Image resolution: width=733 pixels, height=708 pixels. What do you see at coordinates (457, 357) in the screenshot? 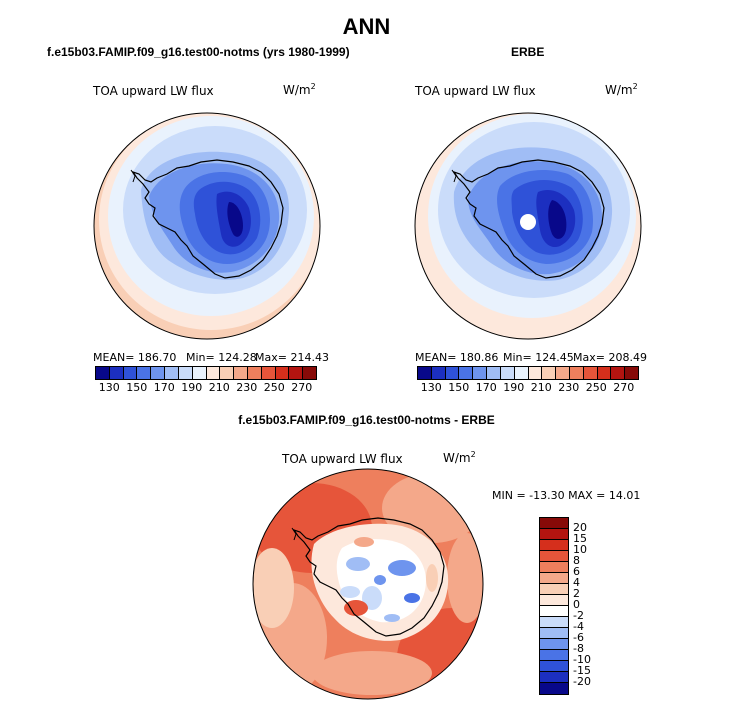
I see `obs-mean: MEAN= 180.86` at bounding box center [457, 357].